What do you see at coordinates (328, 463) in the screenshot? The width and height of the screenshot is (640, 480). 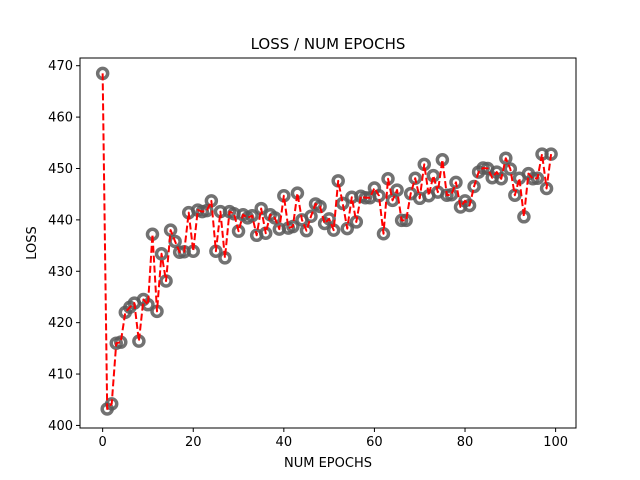 I see `x-axis-title: NUM EPOCHS` at bounding box center [328, 463].